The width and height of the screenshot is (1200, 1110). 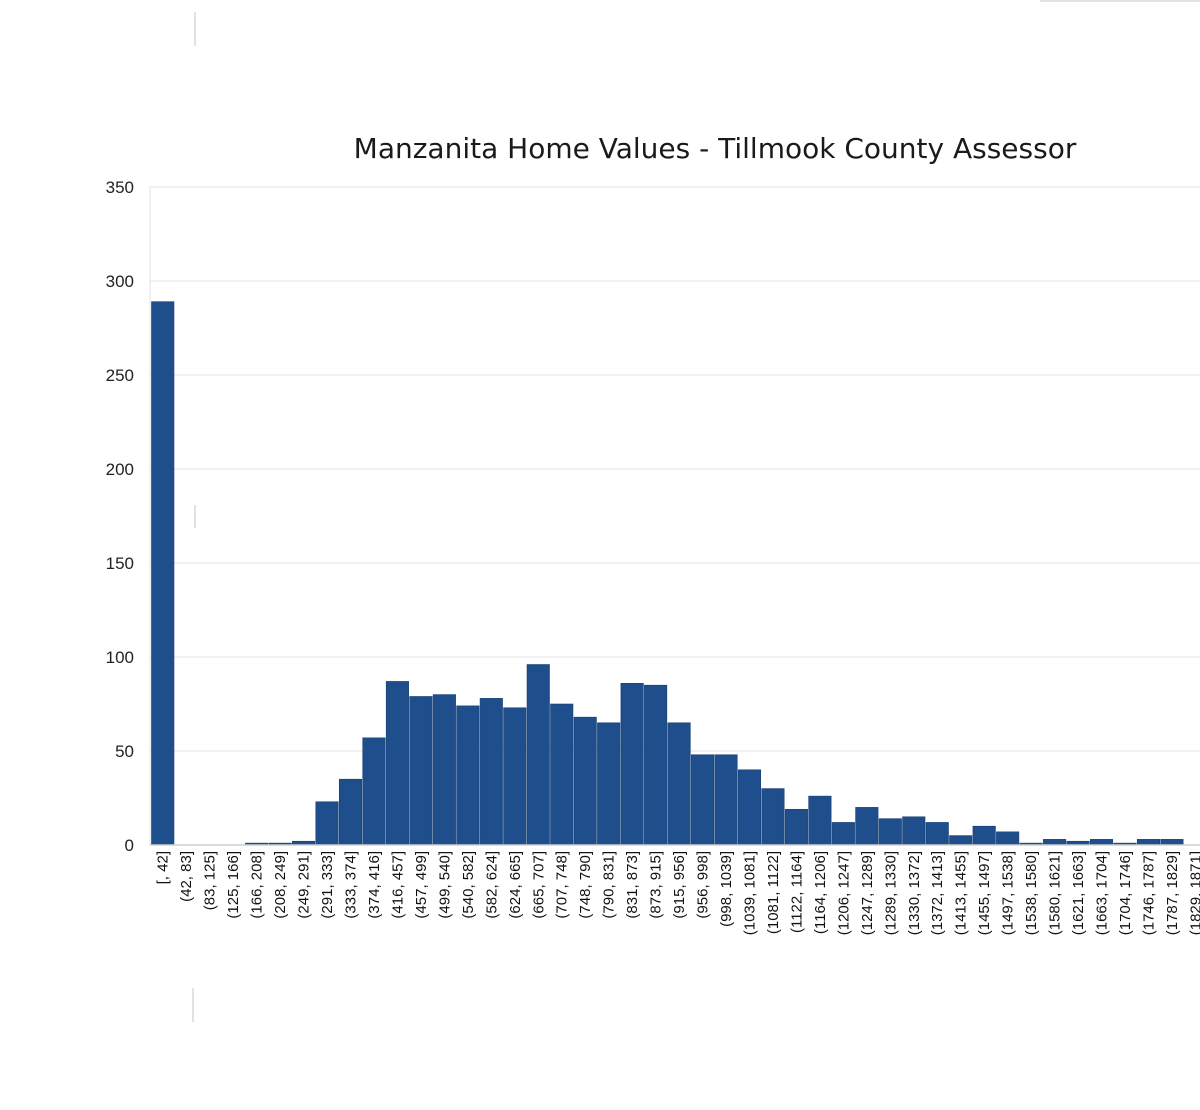 I want to click on x-tick-label: (1247, 1289], so click(x=867, y=893).